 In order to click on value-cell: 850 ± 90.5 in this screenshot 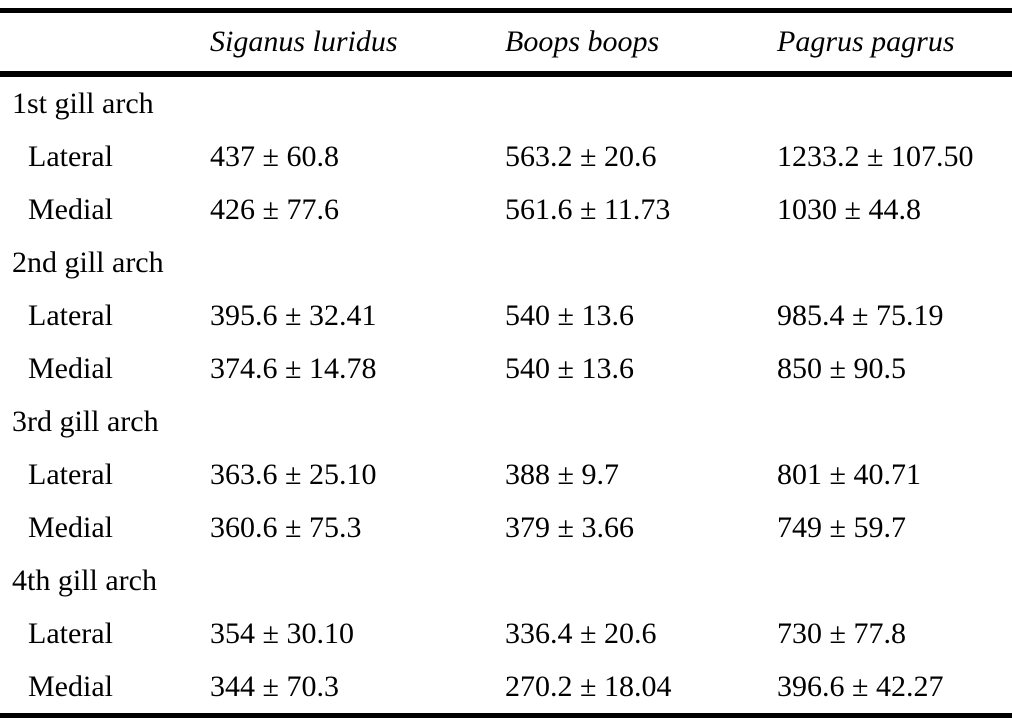, I will do `click(841, 368)`.